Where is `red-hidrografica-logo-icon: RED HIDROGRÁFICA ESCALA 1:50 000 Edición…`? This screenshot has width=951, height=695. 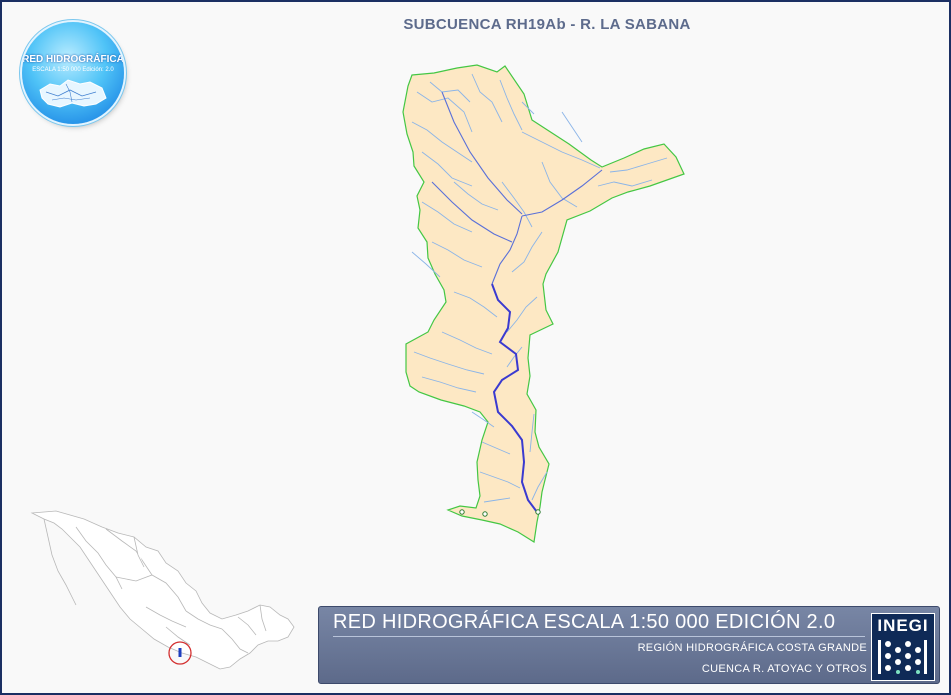 red-hidrografica-logo-icon: RED HIDROGRÁFICA ESCALA 1:50 000 Edición… is located at coordinates (73, 73).